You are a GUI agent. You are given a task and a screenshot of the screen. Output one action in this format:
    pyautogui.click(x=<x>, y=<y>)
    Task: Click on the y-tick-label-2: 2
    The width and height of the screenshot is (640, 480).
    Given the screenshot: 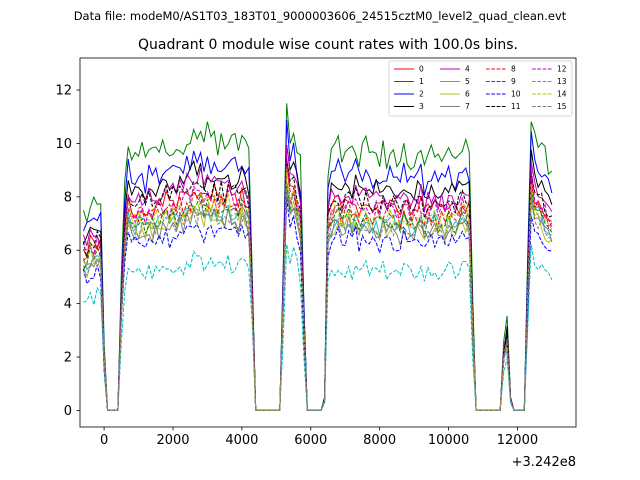 What is the action you would take?
    pyautogui.click(x=68, y=358)
    